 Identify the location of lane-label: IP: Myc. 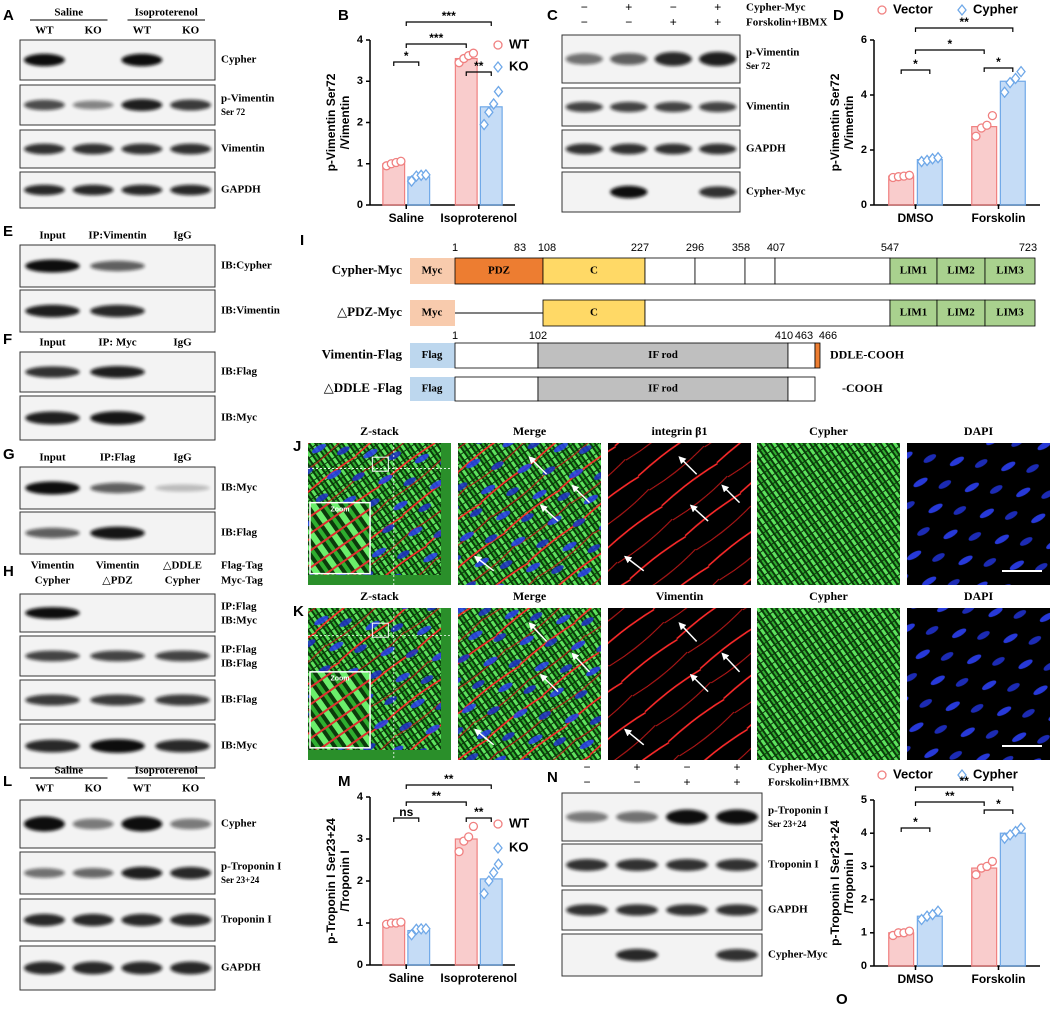
(117, 343).